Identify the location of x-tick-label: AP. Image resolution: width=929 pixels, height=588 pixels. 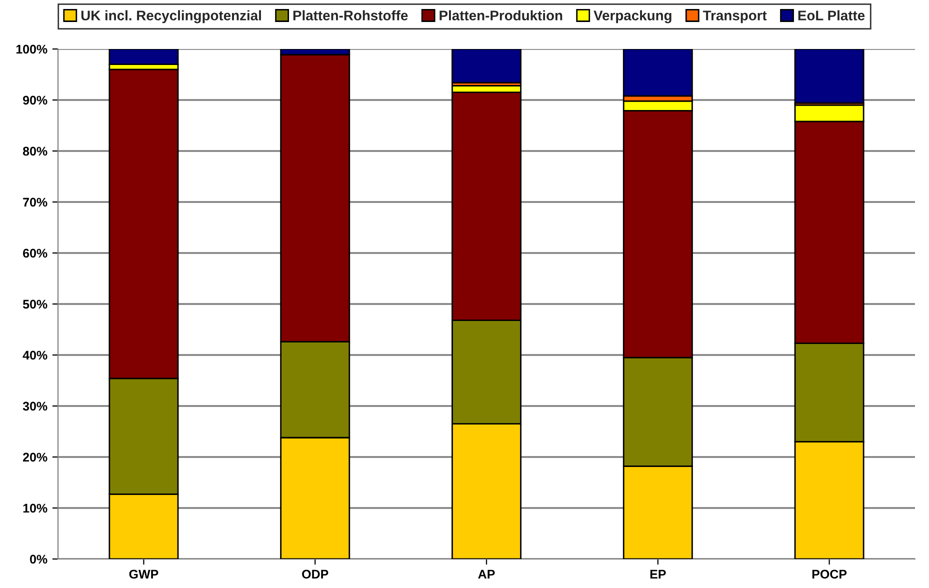
(486, 574).